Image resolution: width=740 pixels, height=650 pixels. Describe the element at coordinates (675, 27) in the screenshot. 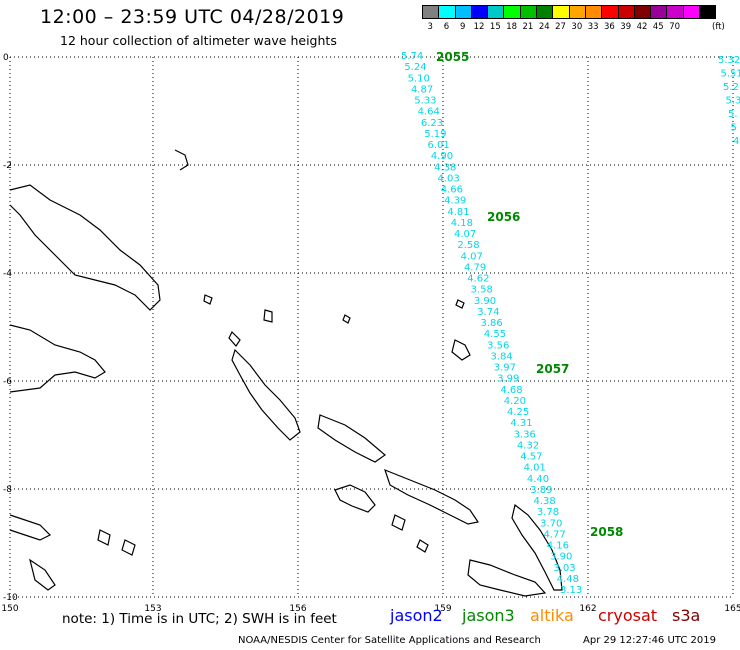

I see `legend-label: 70` at that location.